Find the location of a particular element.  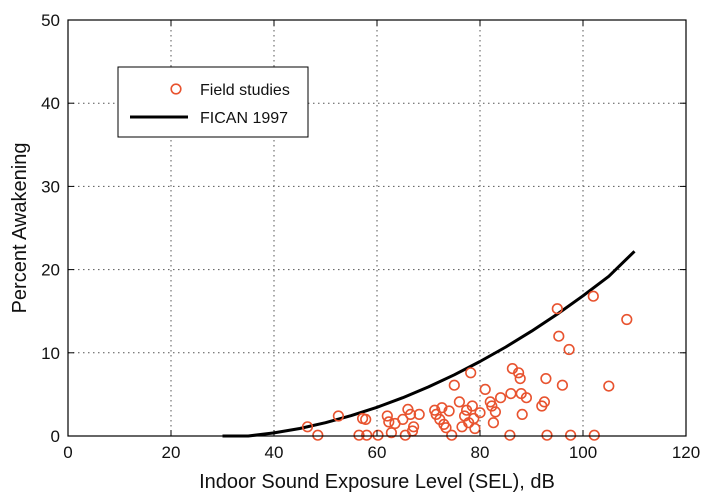

y-tick-label: 40 is located at coordinates (50, 103).